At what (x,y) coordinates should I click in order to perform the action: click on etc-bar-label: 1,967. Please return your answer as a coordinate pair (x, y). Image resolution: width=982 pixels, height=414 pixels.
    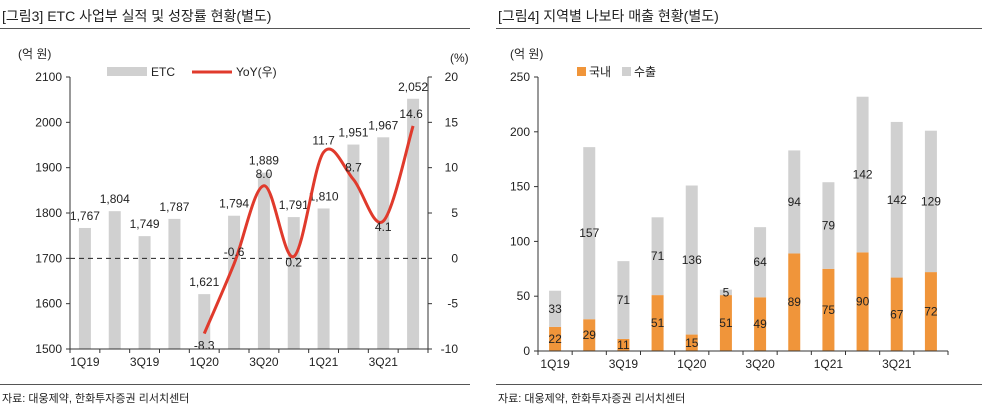
    Looking at the image, I should click on (383, 125).